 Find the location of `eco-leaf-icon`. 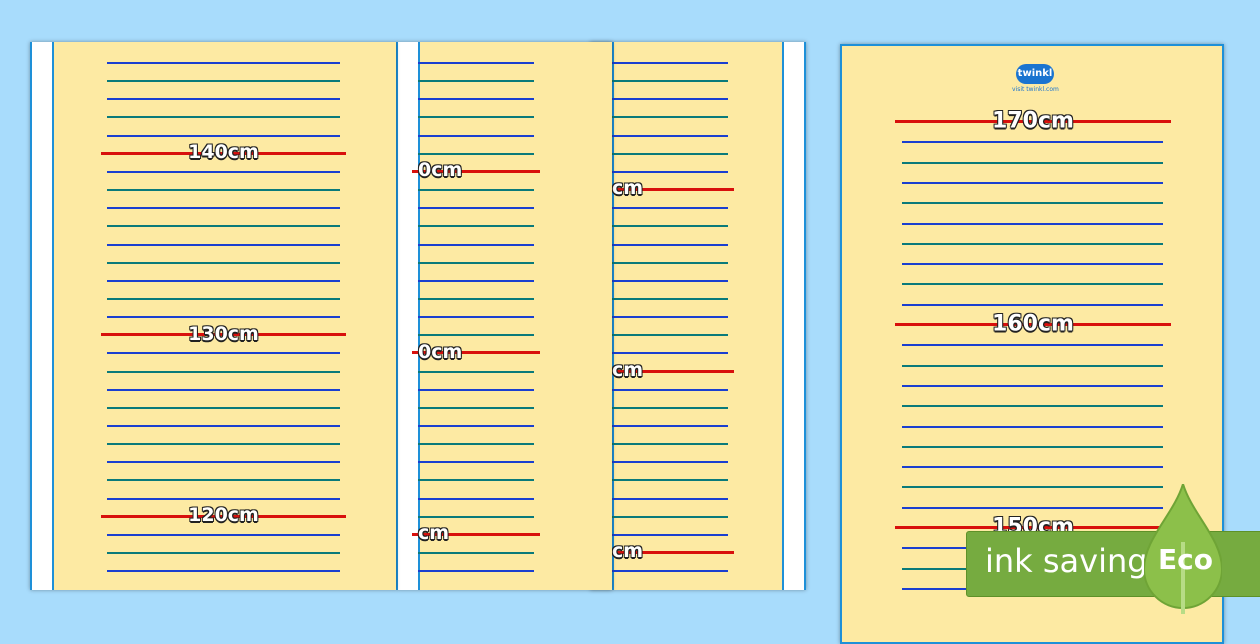

eco-leaf-icon is located at coordinates (1183, 549).